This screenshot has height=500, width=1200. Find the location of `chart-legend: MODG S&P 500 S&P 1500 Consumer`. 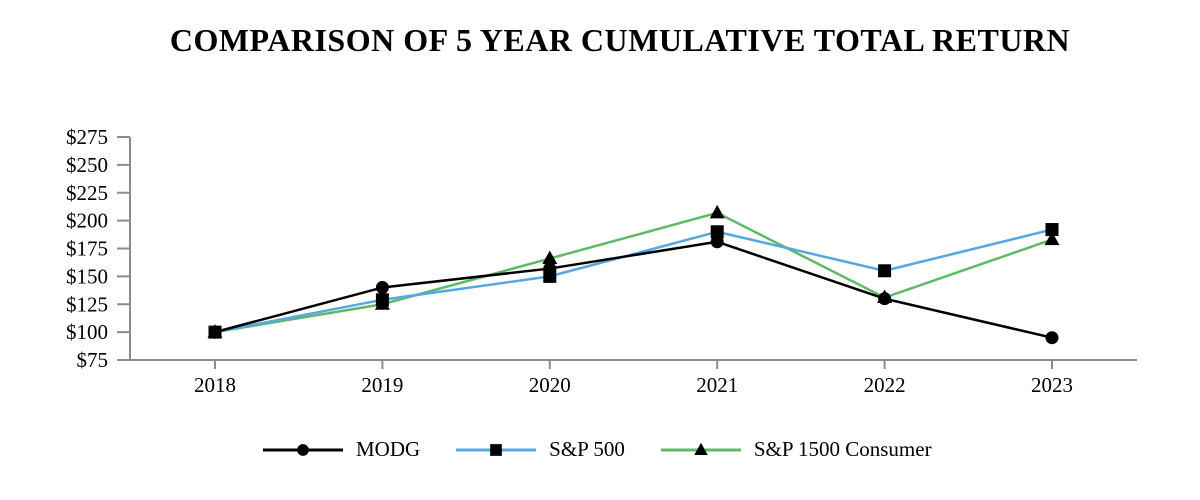

chart-legend: MODG S&P 500 S&P 1500 Consumer is located at coordinates (597, 449).